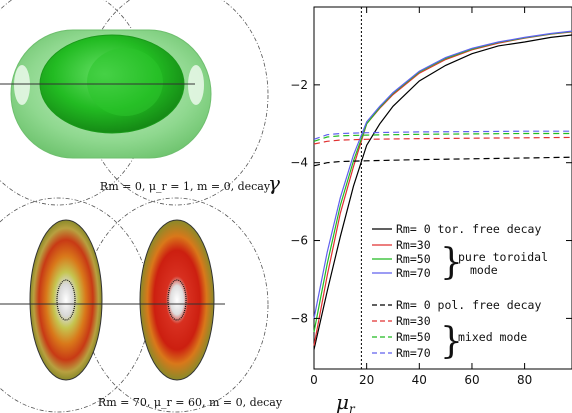  What do you see at coordinates (503, 257) in the screenshot?
I see `brace-label-toroidal-1: pure toroidal` at bounding box center [503, 257].